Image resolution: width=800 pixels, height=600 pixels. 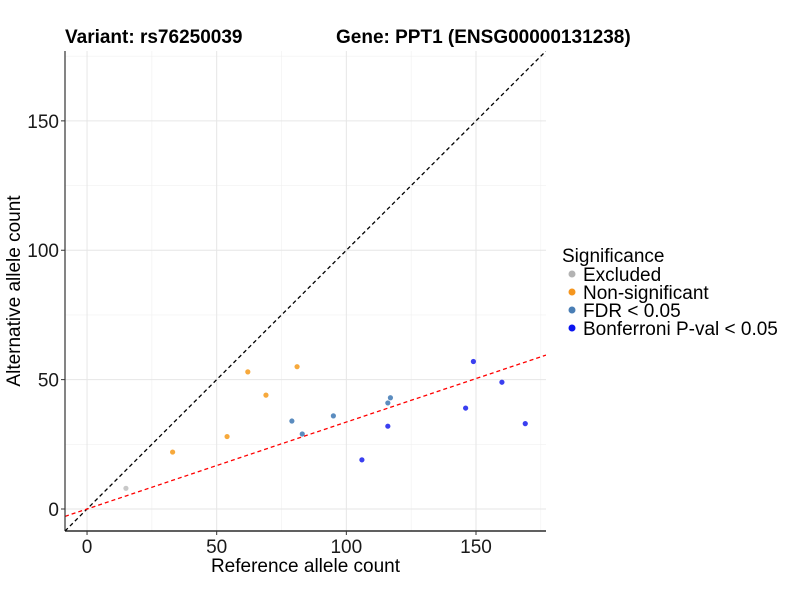 What do you see at coordinates (43, 251) in the screenshot?
I see `y-tick-label: 100` at bounding box center [43, 251].